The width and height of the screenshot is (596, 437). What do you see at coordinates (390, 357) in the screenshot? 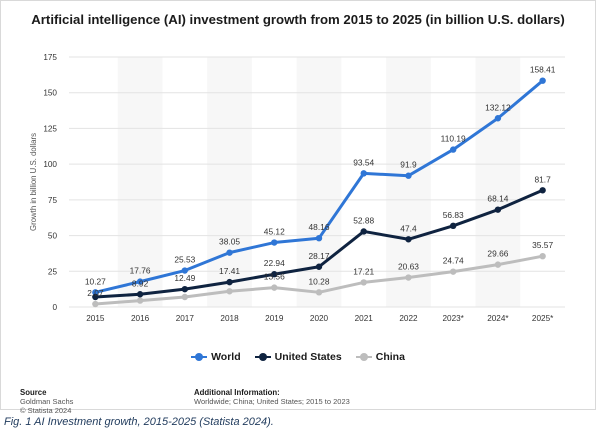
I see `legend-label-china: China` at bounding box center [390, 357].